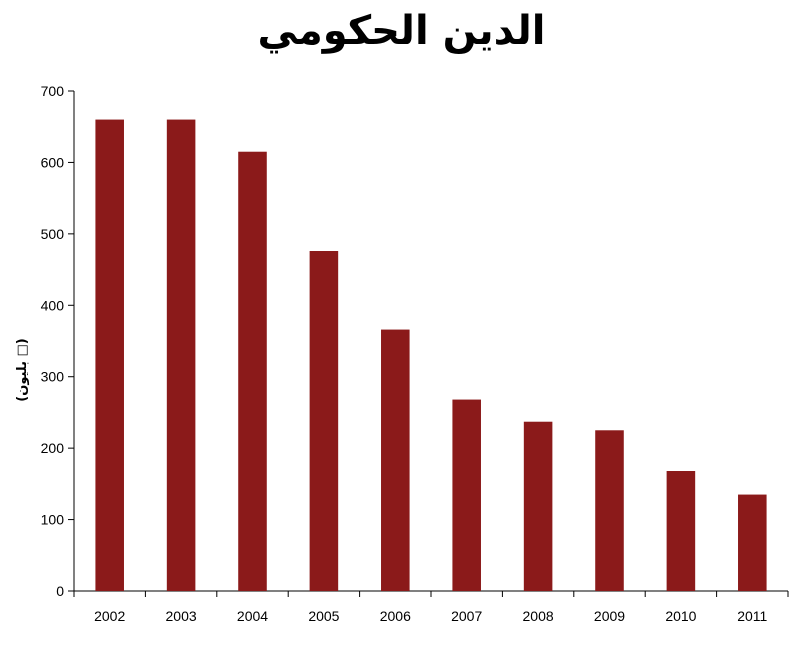 The image size is (803, 650). I want to click on x-tick-label: 2006, so click(395, 616).